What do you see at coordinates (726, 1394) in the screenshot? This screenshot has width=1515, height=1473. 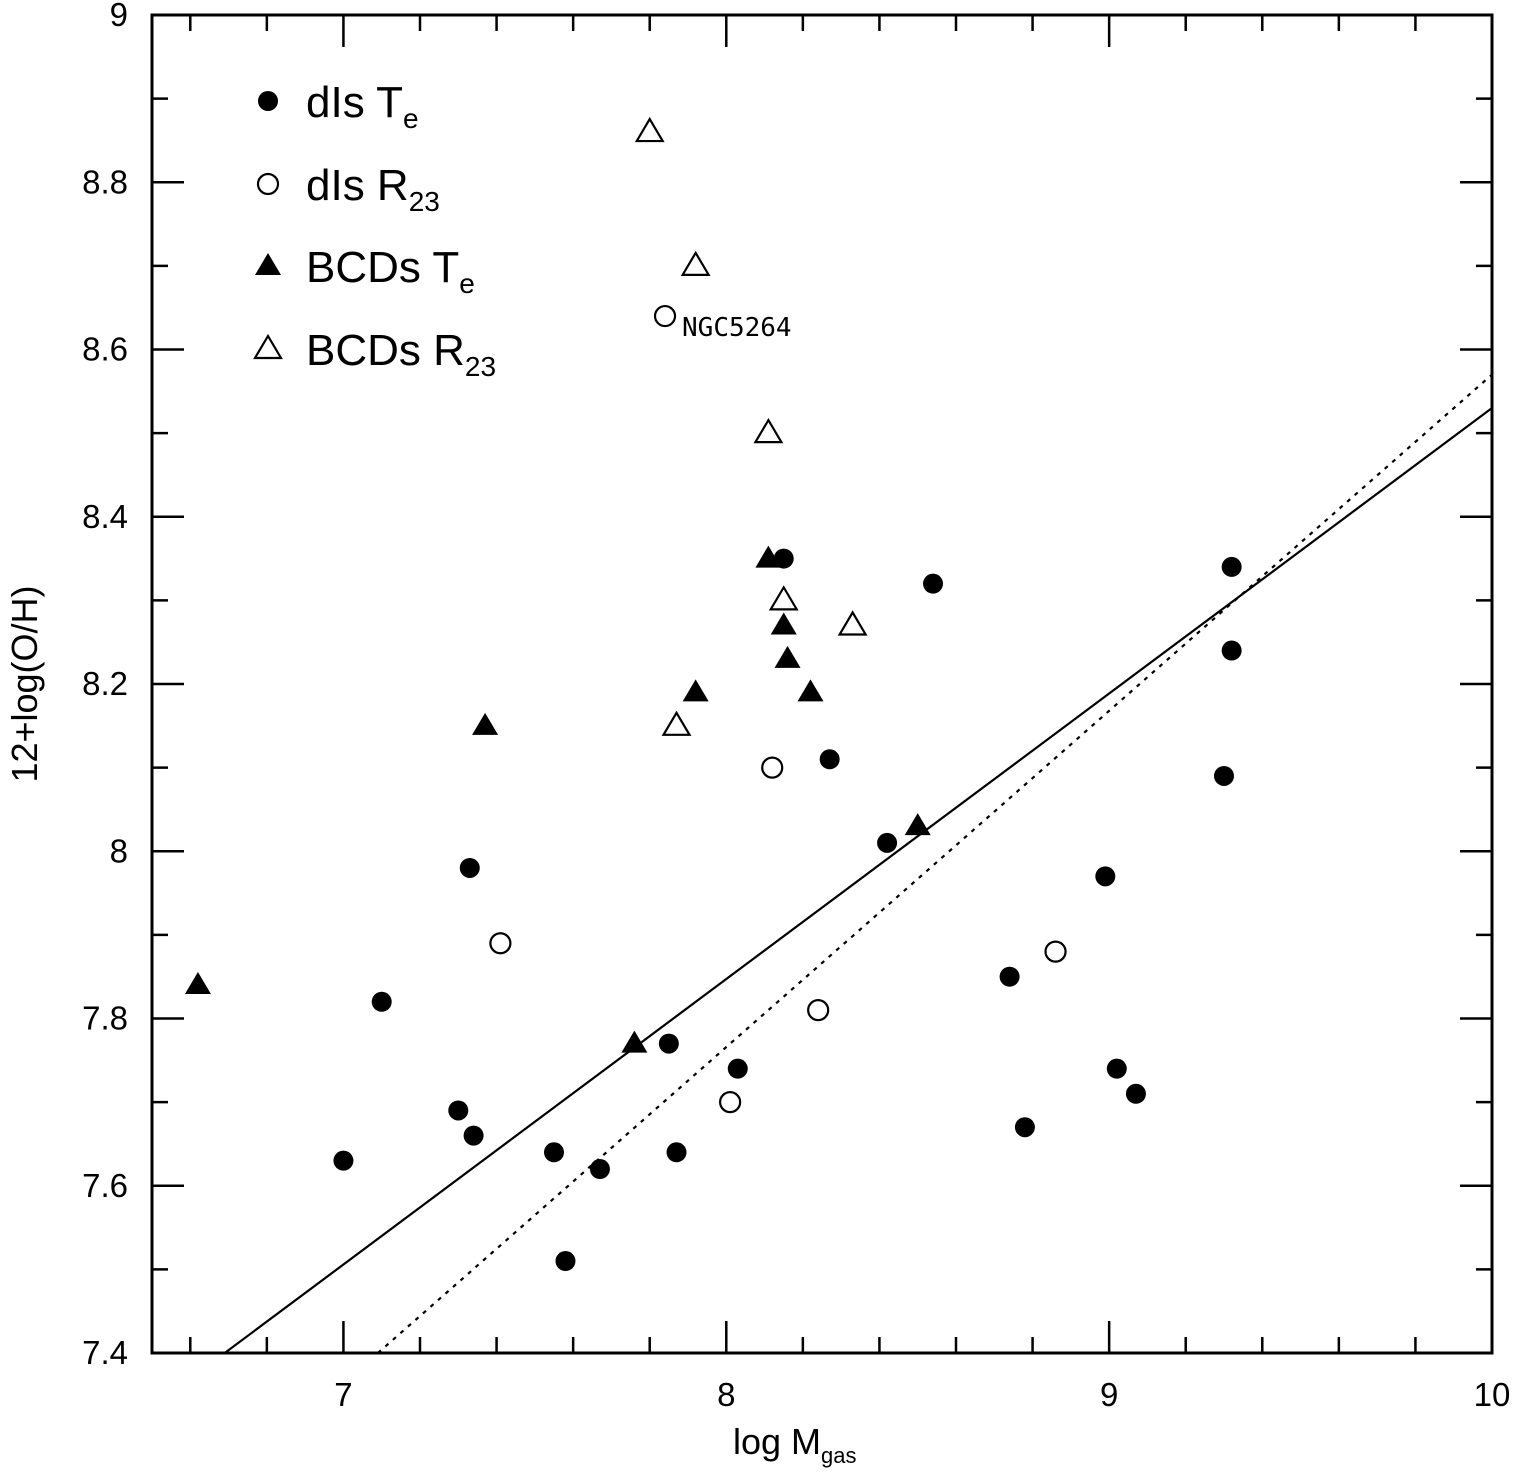 I see `x-tick-label: 8` at bounding box center [726, 1394].